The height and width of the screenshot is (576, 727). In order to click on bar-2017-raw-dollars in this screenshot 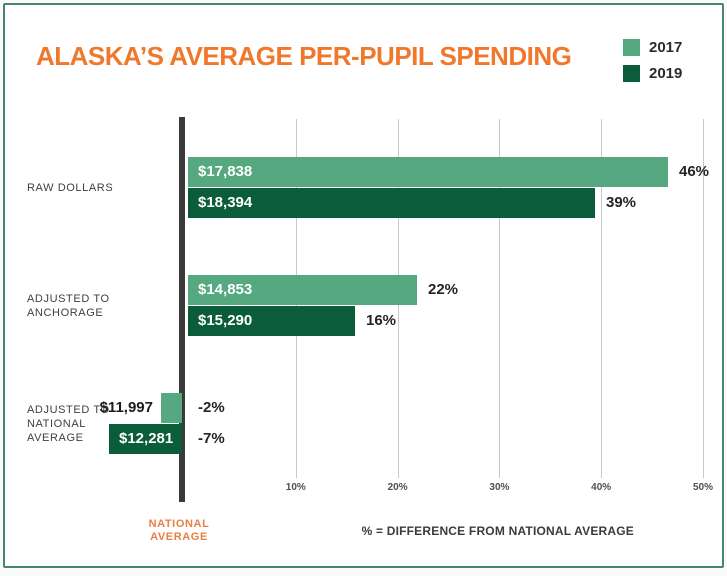, I will do `click(428, 172)`.